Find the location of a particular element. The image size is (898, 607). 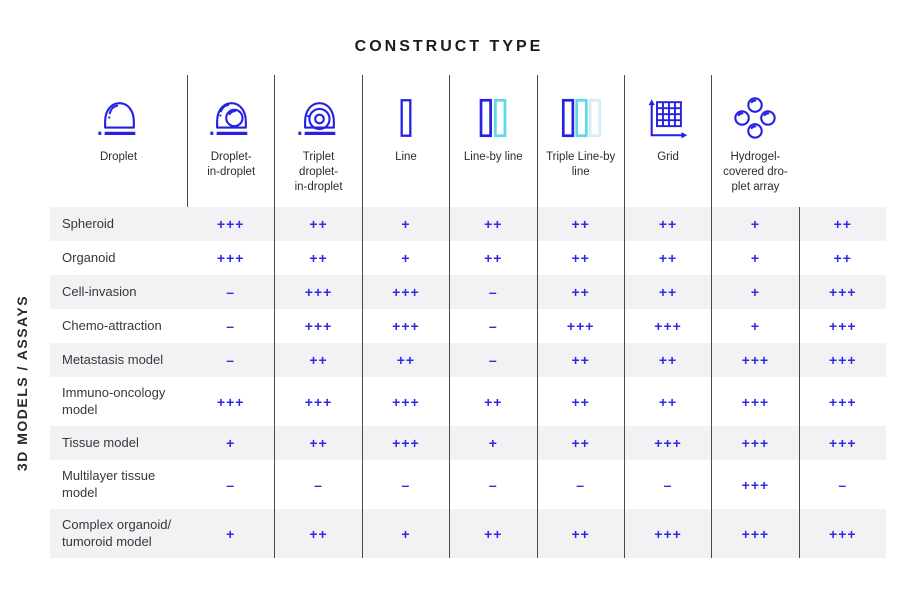

droplet-icon is located at coordinates (119, 110).